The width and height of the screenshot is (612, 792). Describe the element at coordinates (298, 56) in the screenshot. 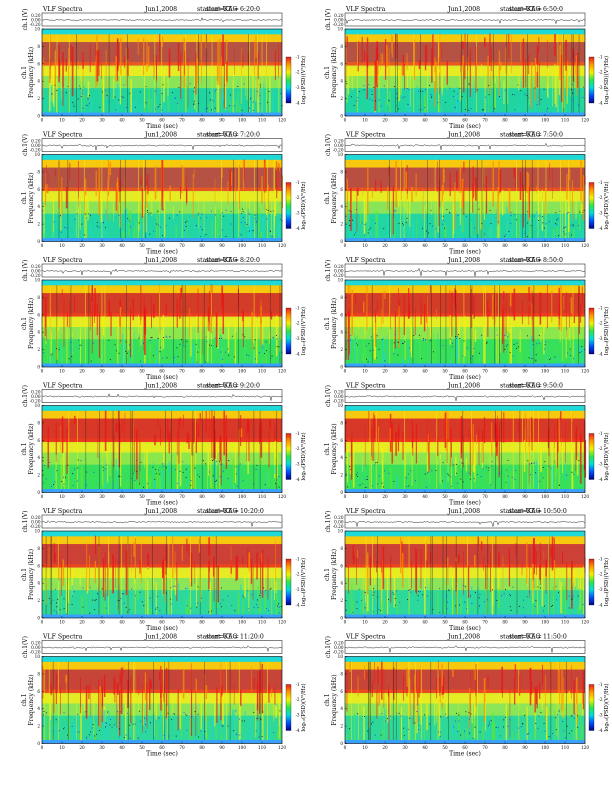

I see `colorbar-tick-label: -1` at that location.